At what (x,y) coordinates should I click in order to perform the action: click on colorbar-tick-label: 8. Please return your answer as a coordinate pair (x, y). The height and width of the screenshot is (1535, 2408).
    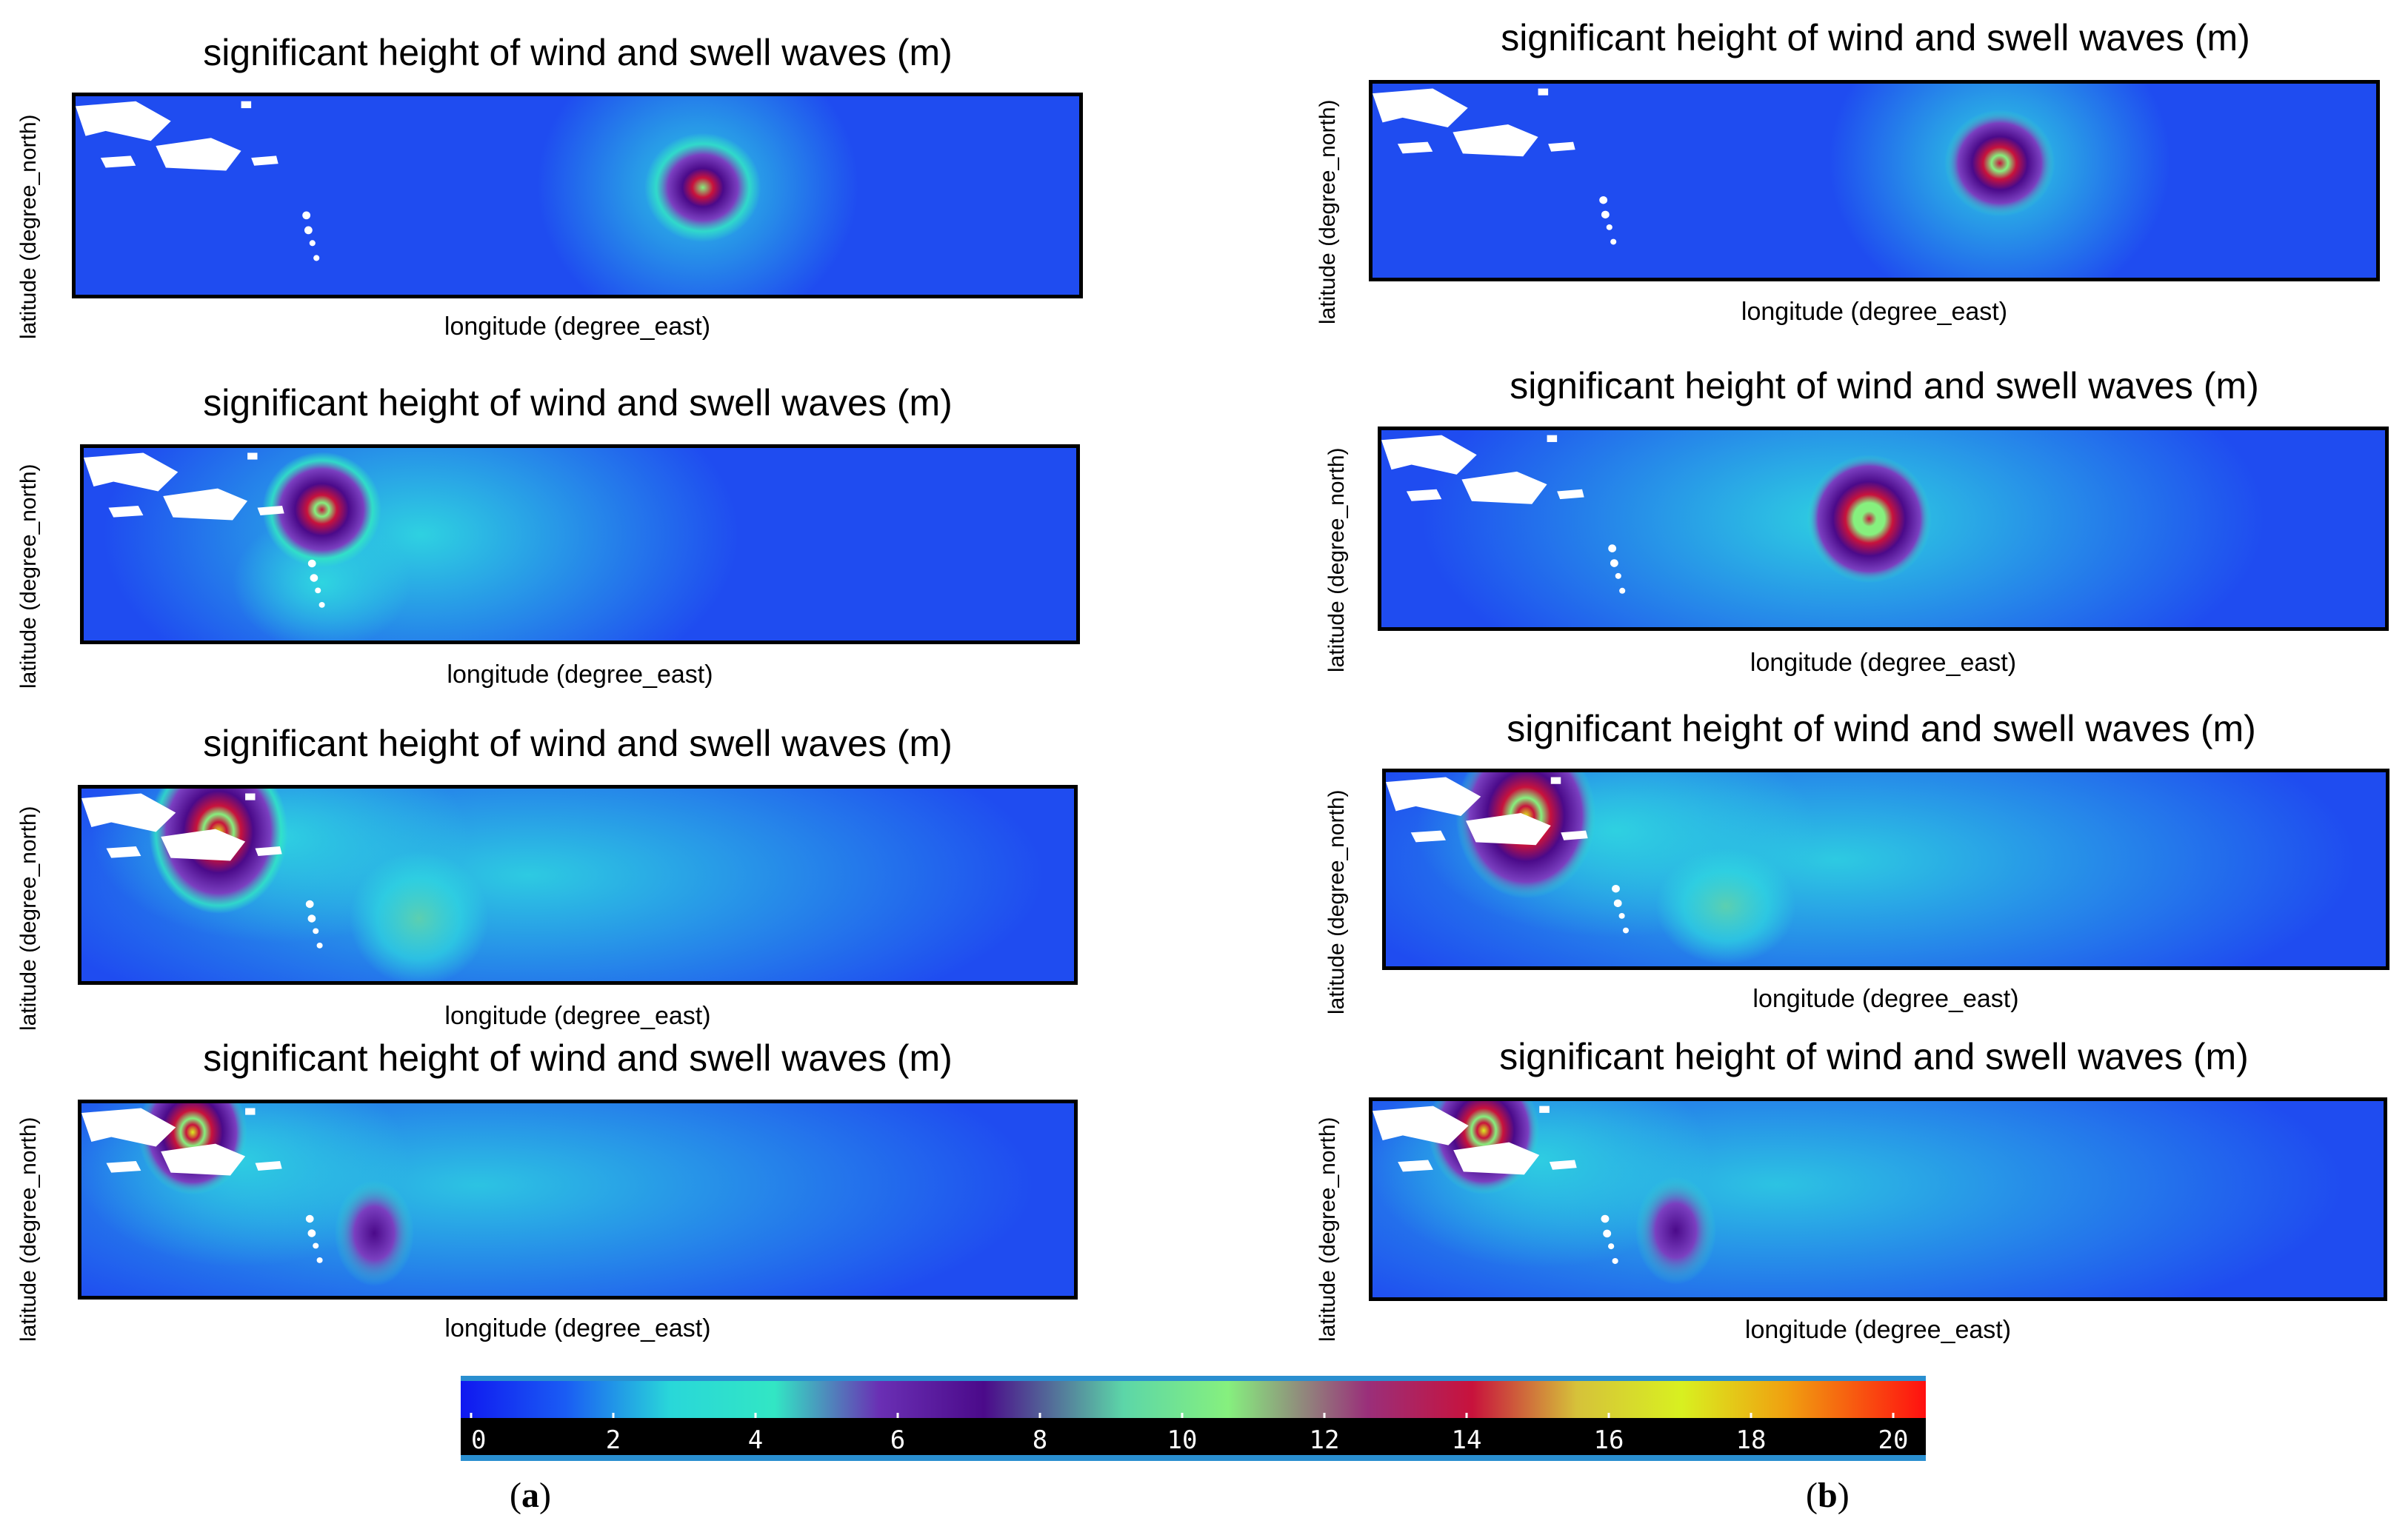
    Looking at the image, I should click on (1040, 1440).